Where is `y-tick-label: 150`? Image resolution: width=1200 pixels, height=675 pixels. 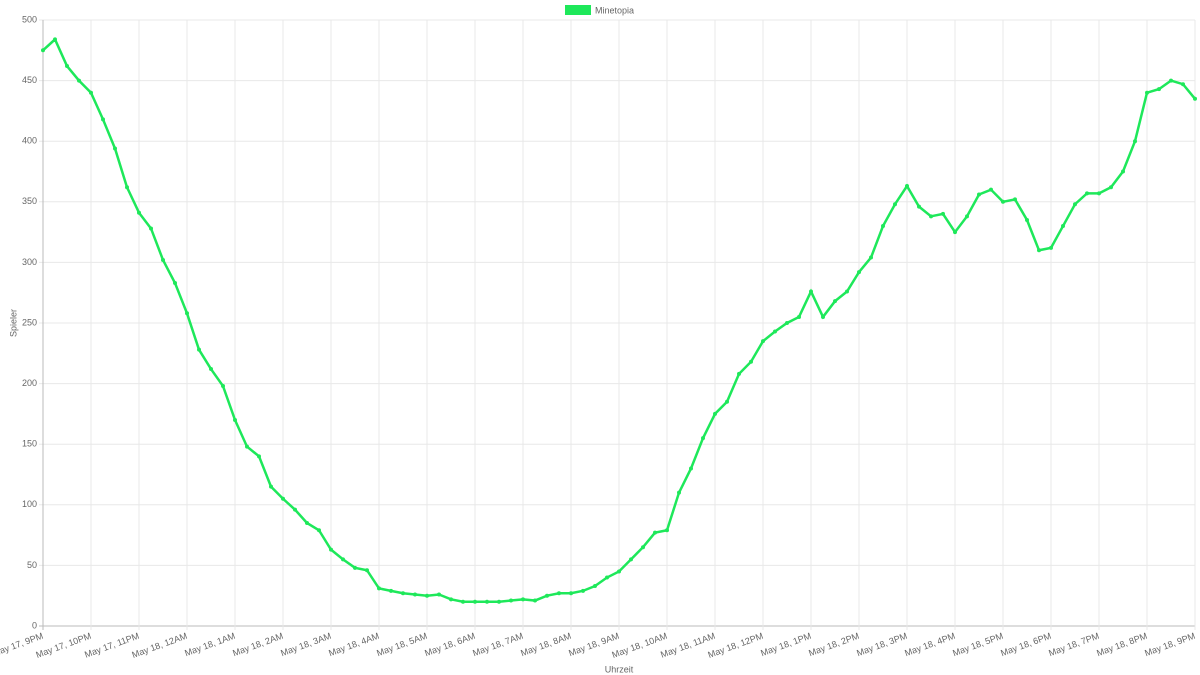 y-tick-label: 150 is located at coordinates (29, 444).